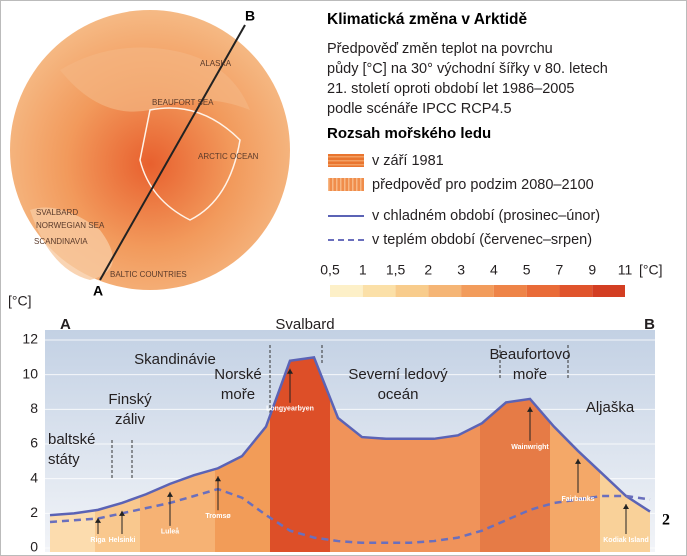 This screenshot has width=687, height=556. I want to click on region-label: Beaufortovo moře, so click(530, 364).